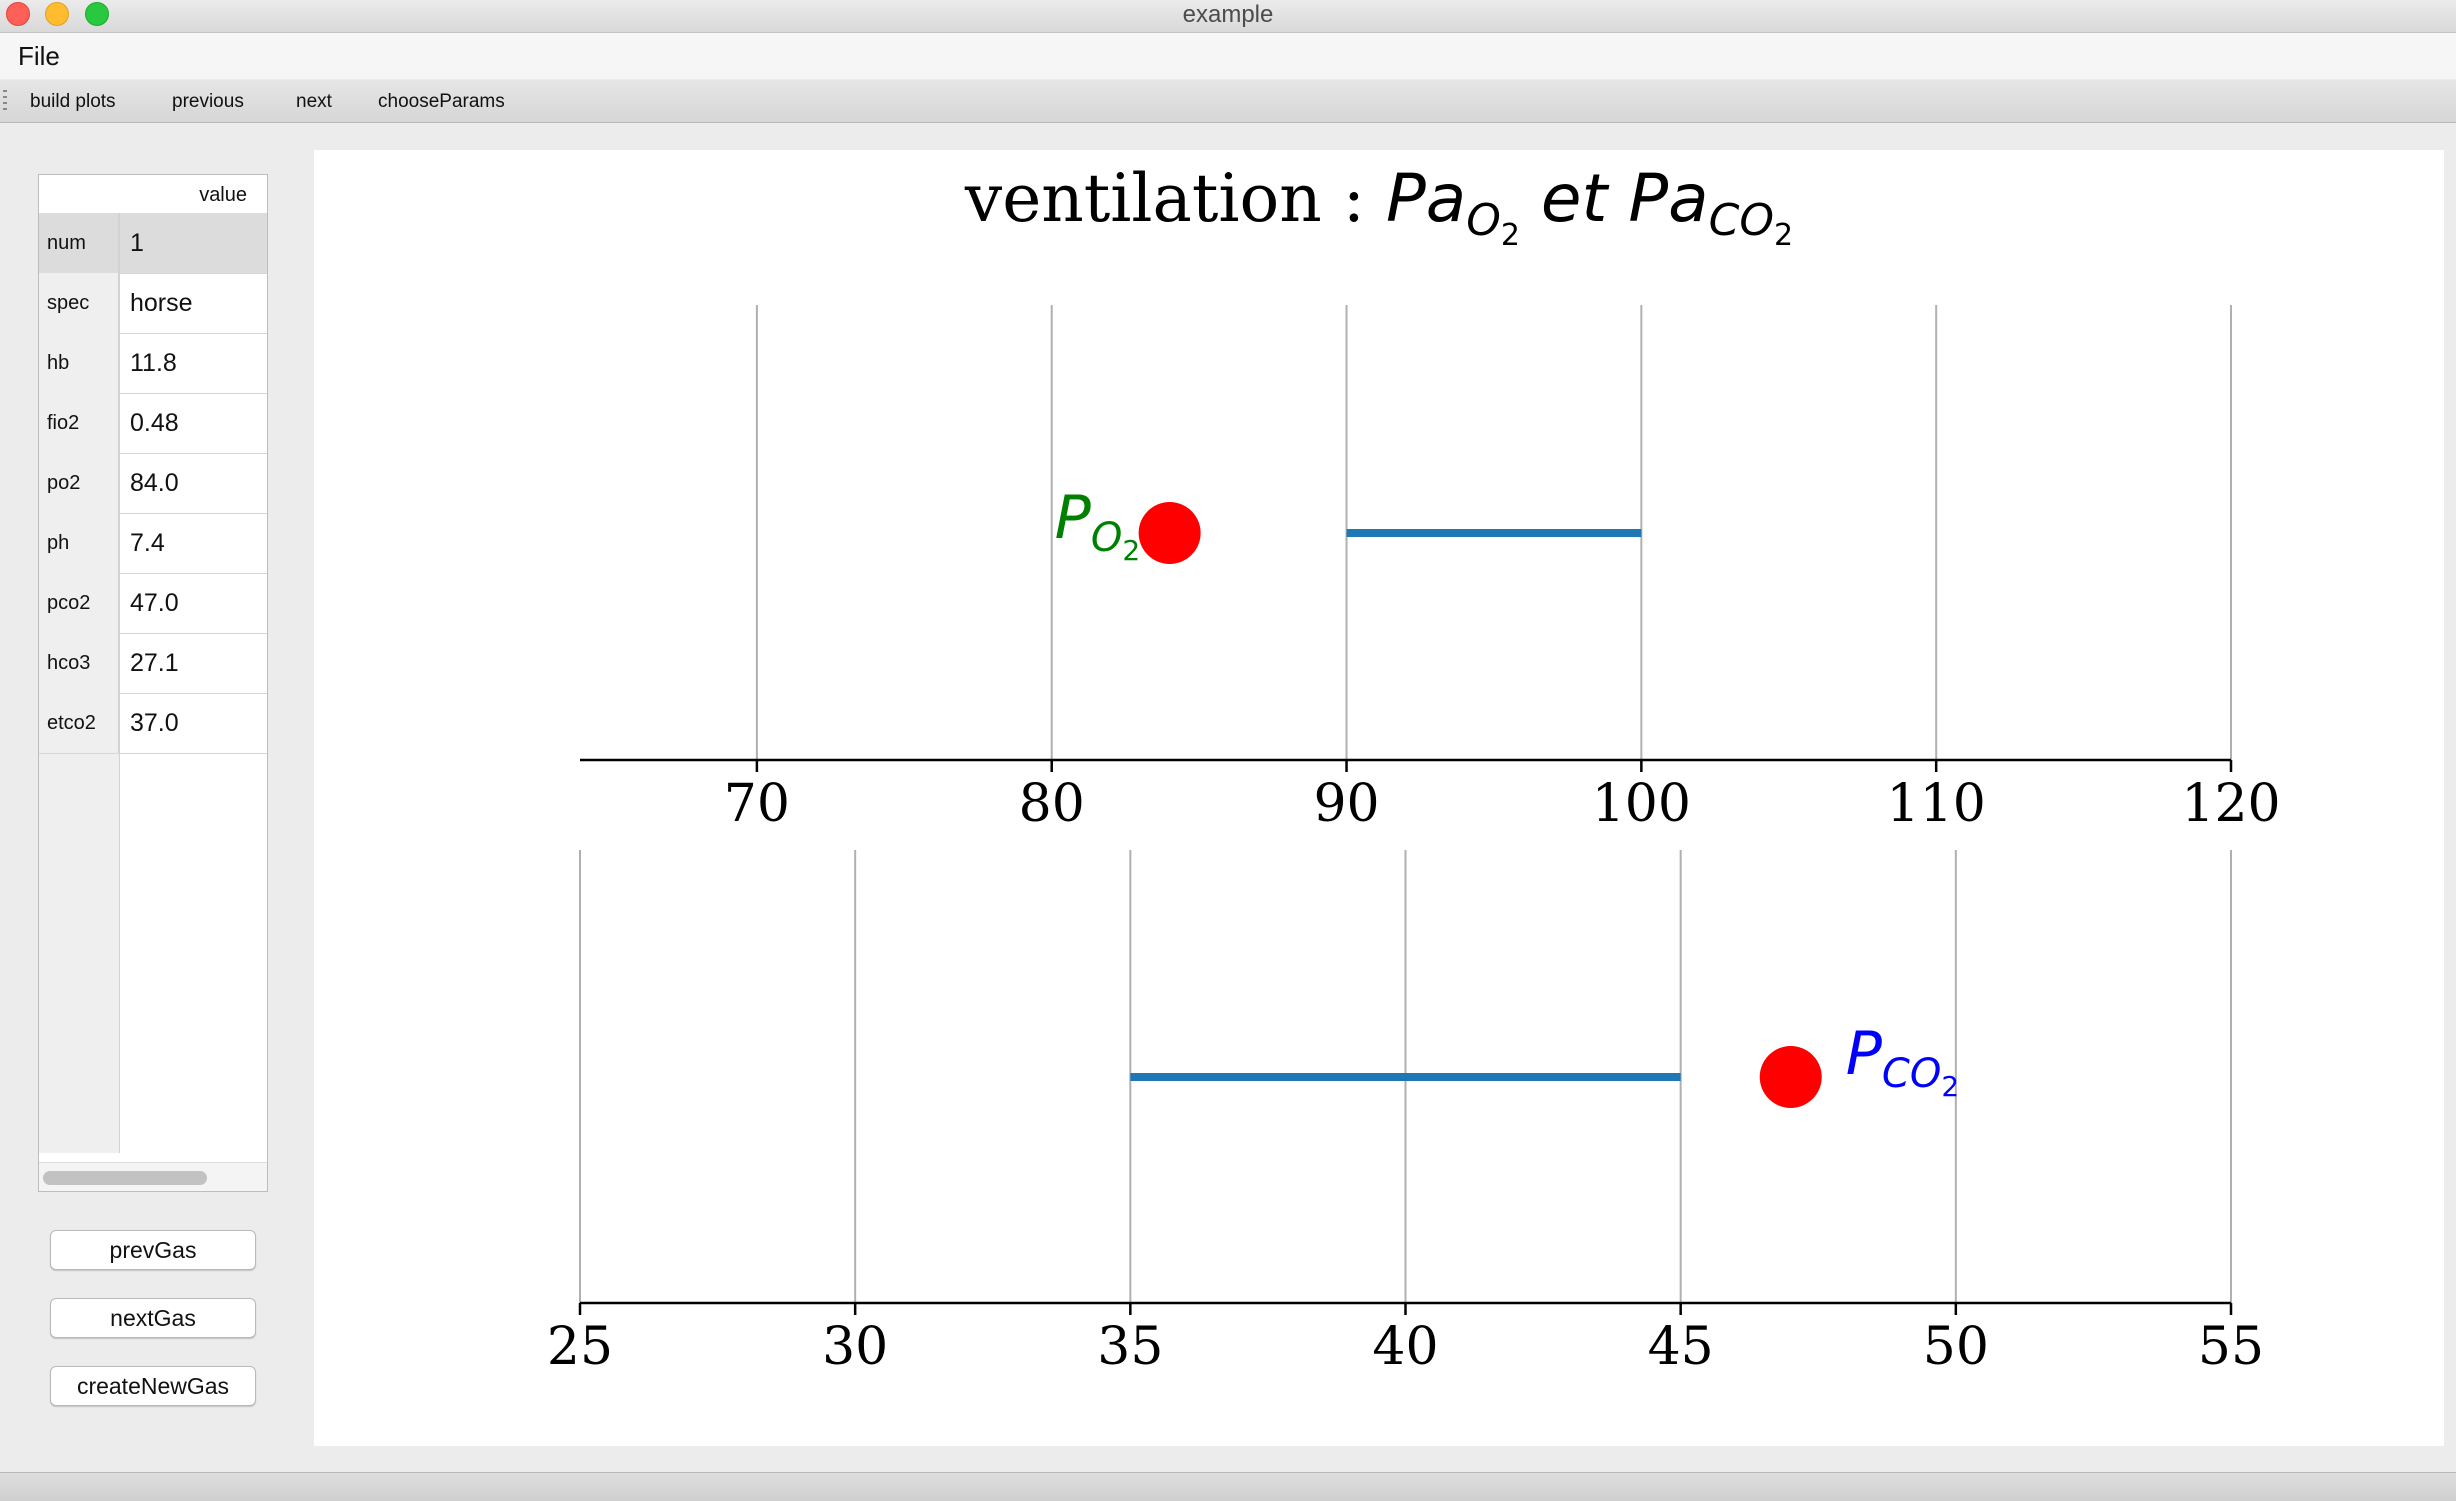  What do you see at coordinates (1956, 1347) in the screenshot?
I see `x-tick-label: 50` at bounding box center [1956, 1347].